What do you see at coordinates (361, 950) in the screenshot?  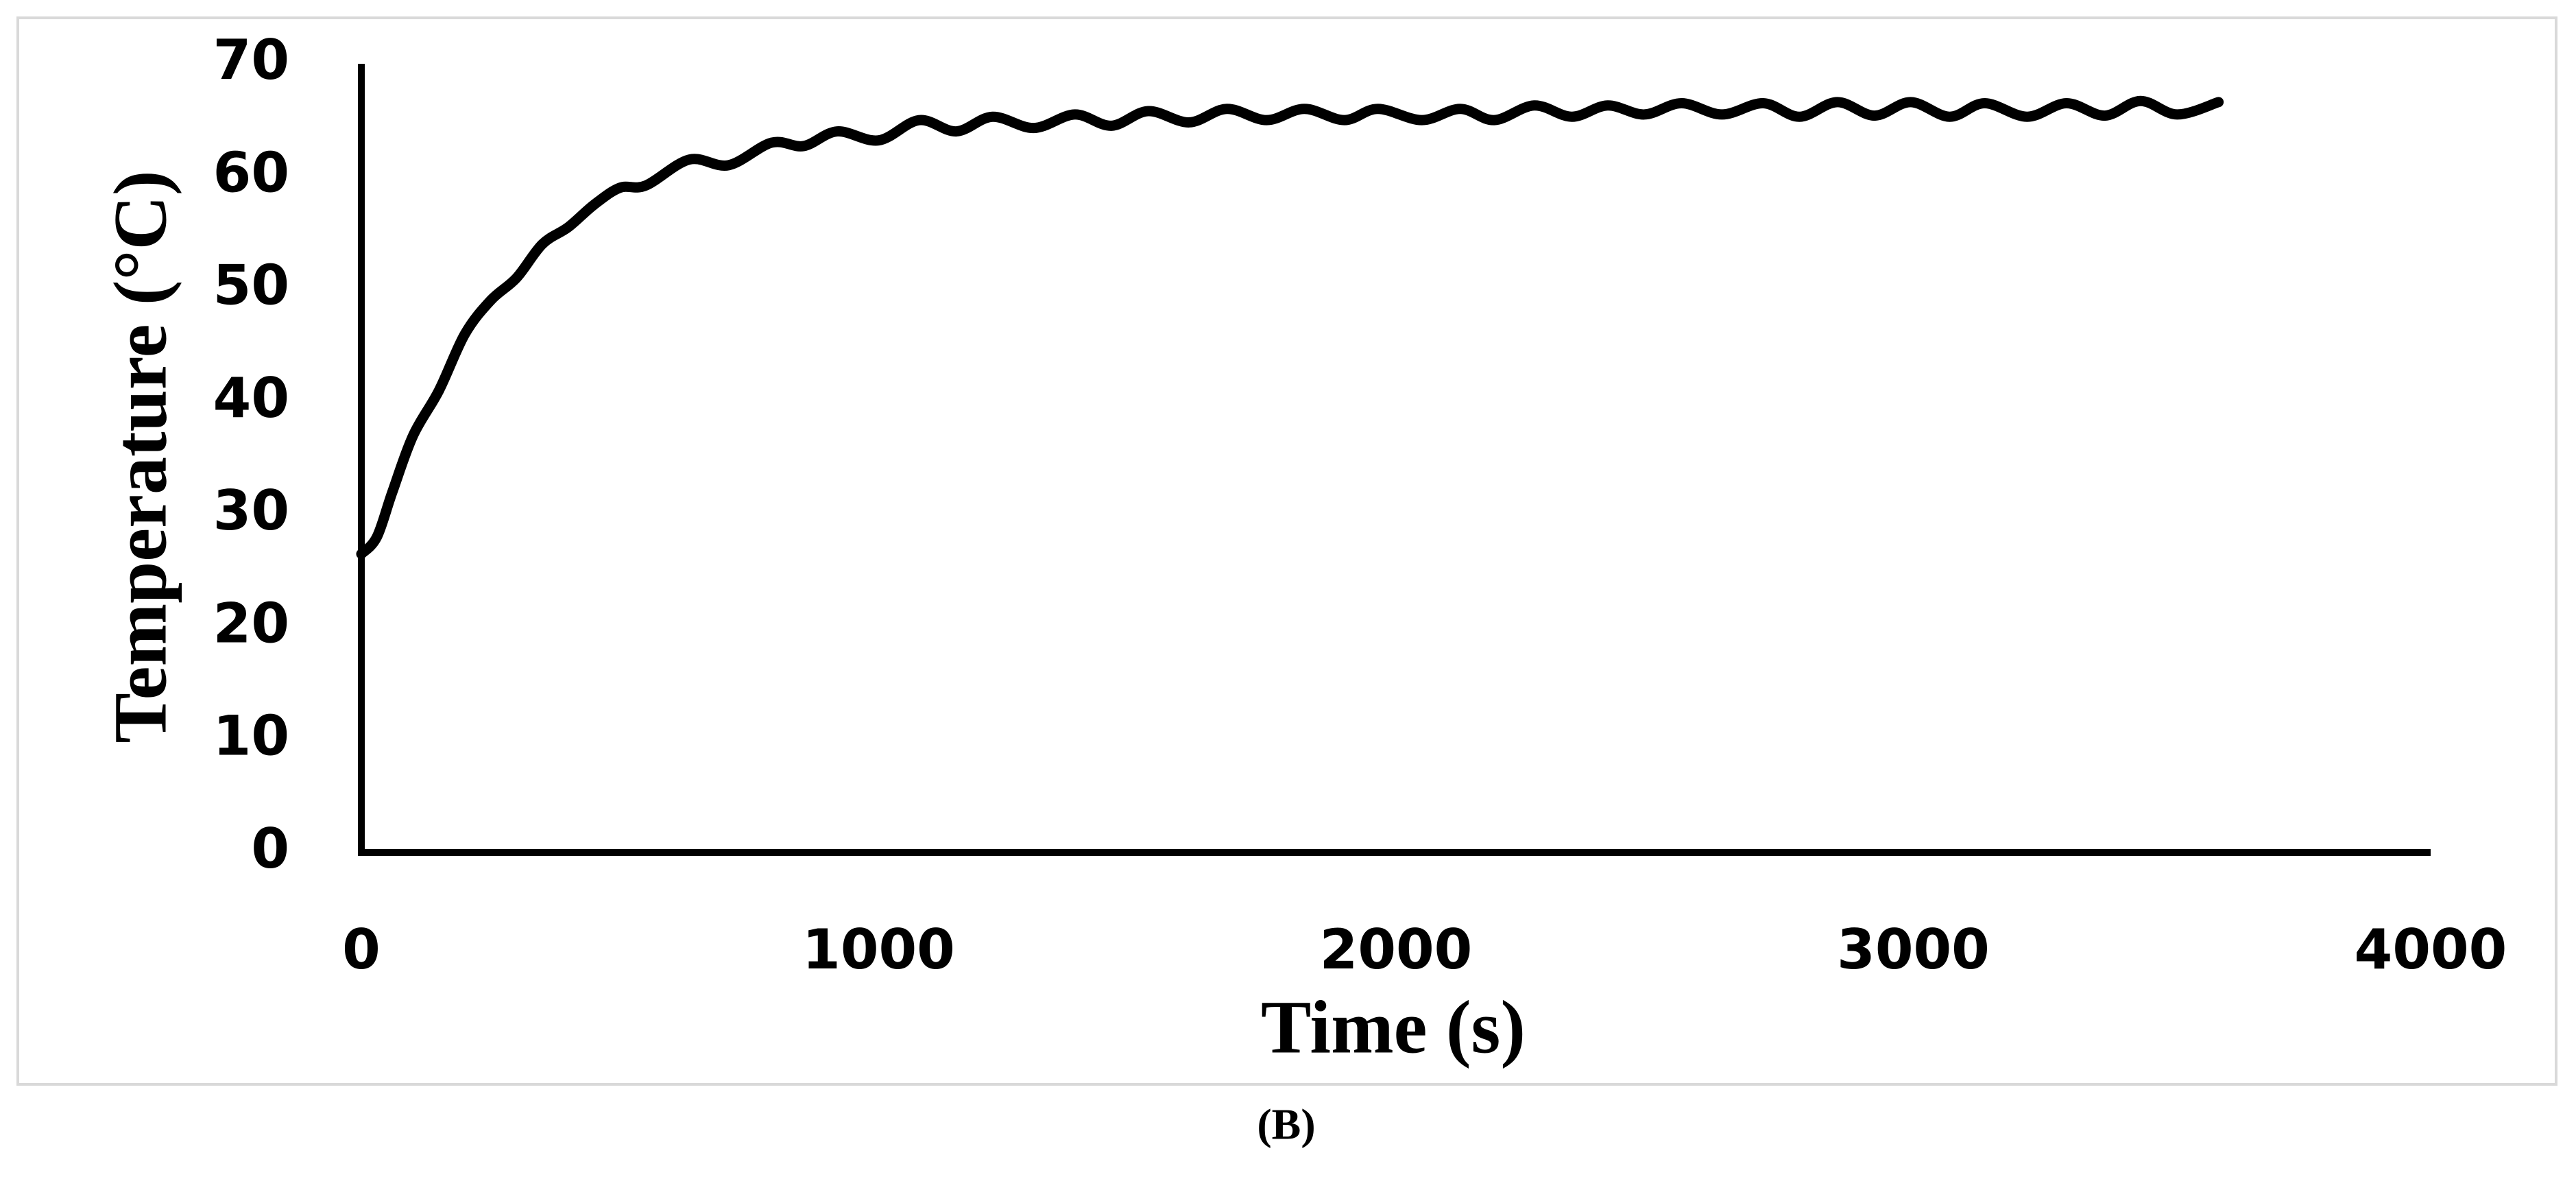 I see `x-tick-label: 0` at bounding box center [361, 950].